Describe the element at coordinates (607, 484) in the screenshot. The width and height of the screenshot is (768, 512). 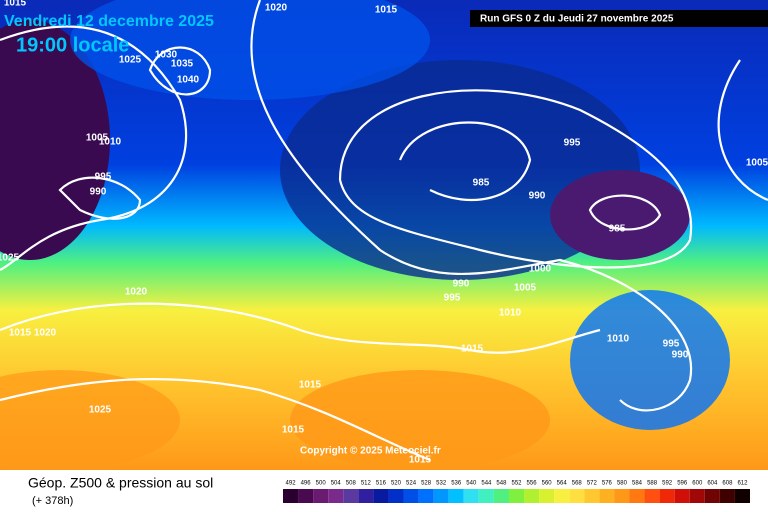
I see `scale-label: 576` at that location.